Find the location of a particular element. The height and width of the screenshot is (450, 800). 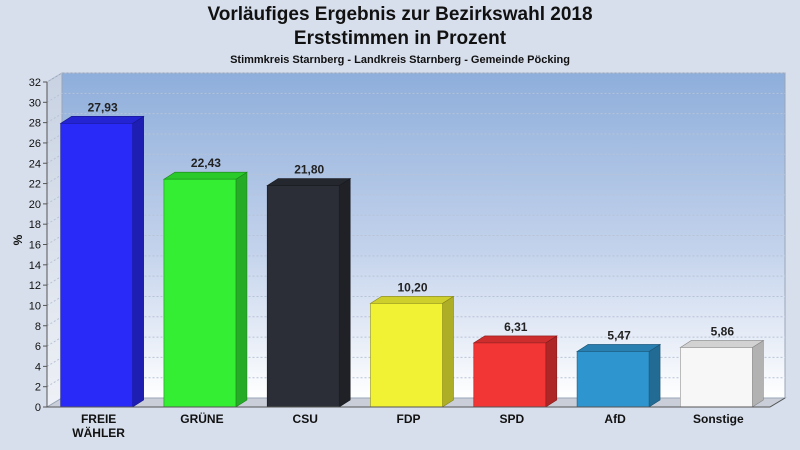

bar-value-label: 5,47 is located at coordinates (619, 335).